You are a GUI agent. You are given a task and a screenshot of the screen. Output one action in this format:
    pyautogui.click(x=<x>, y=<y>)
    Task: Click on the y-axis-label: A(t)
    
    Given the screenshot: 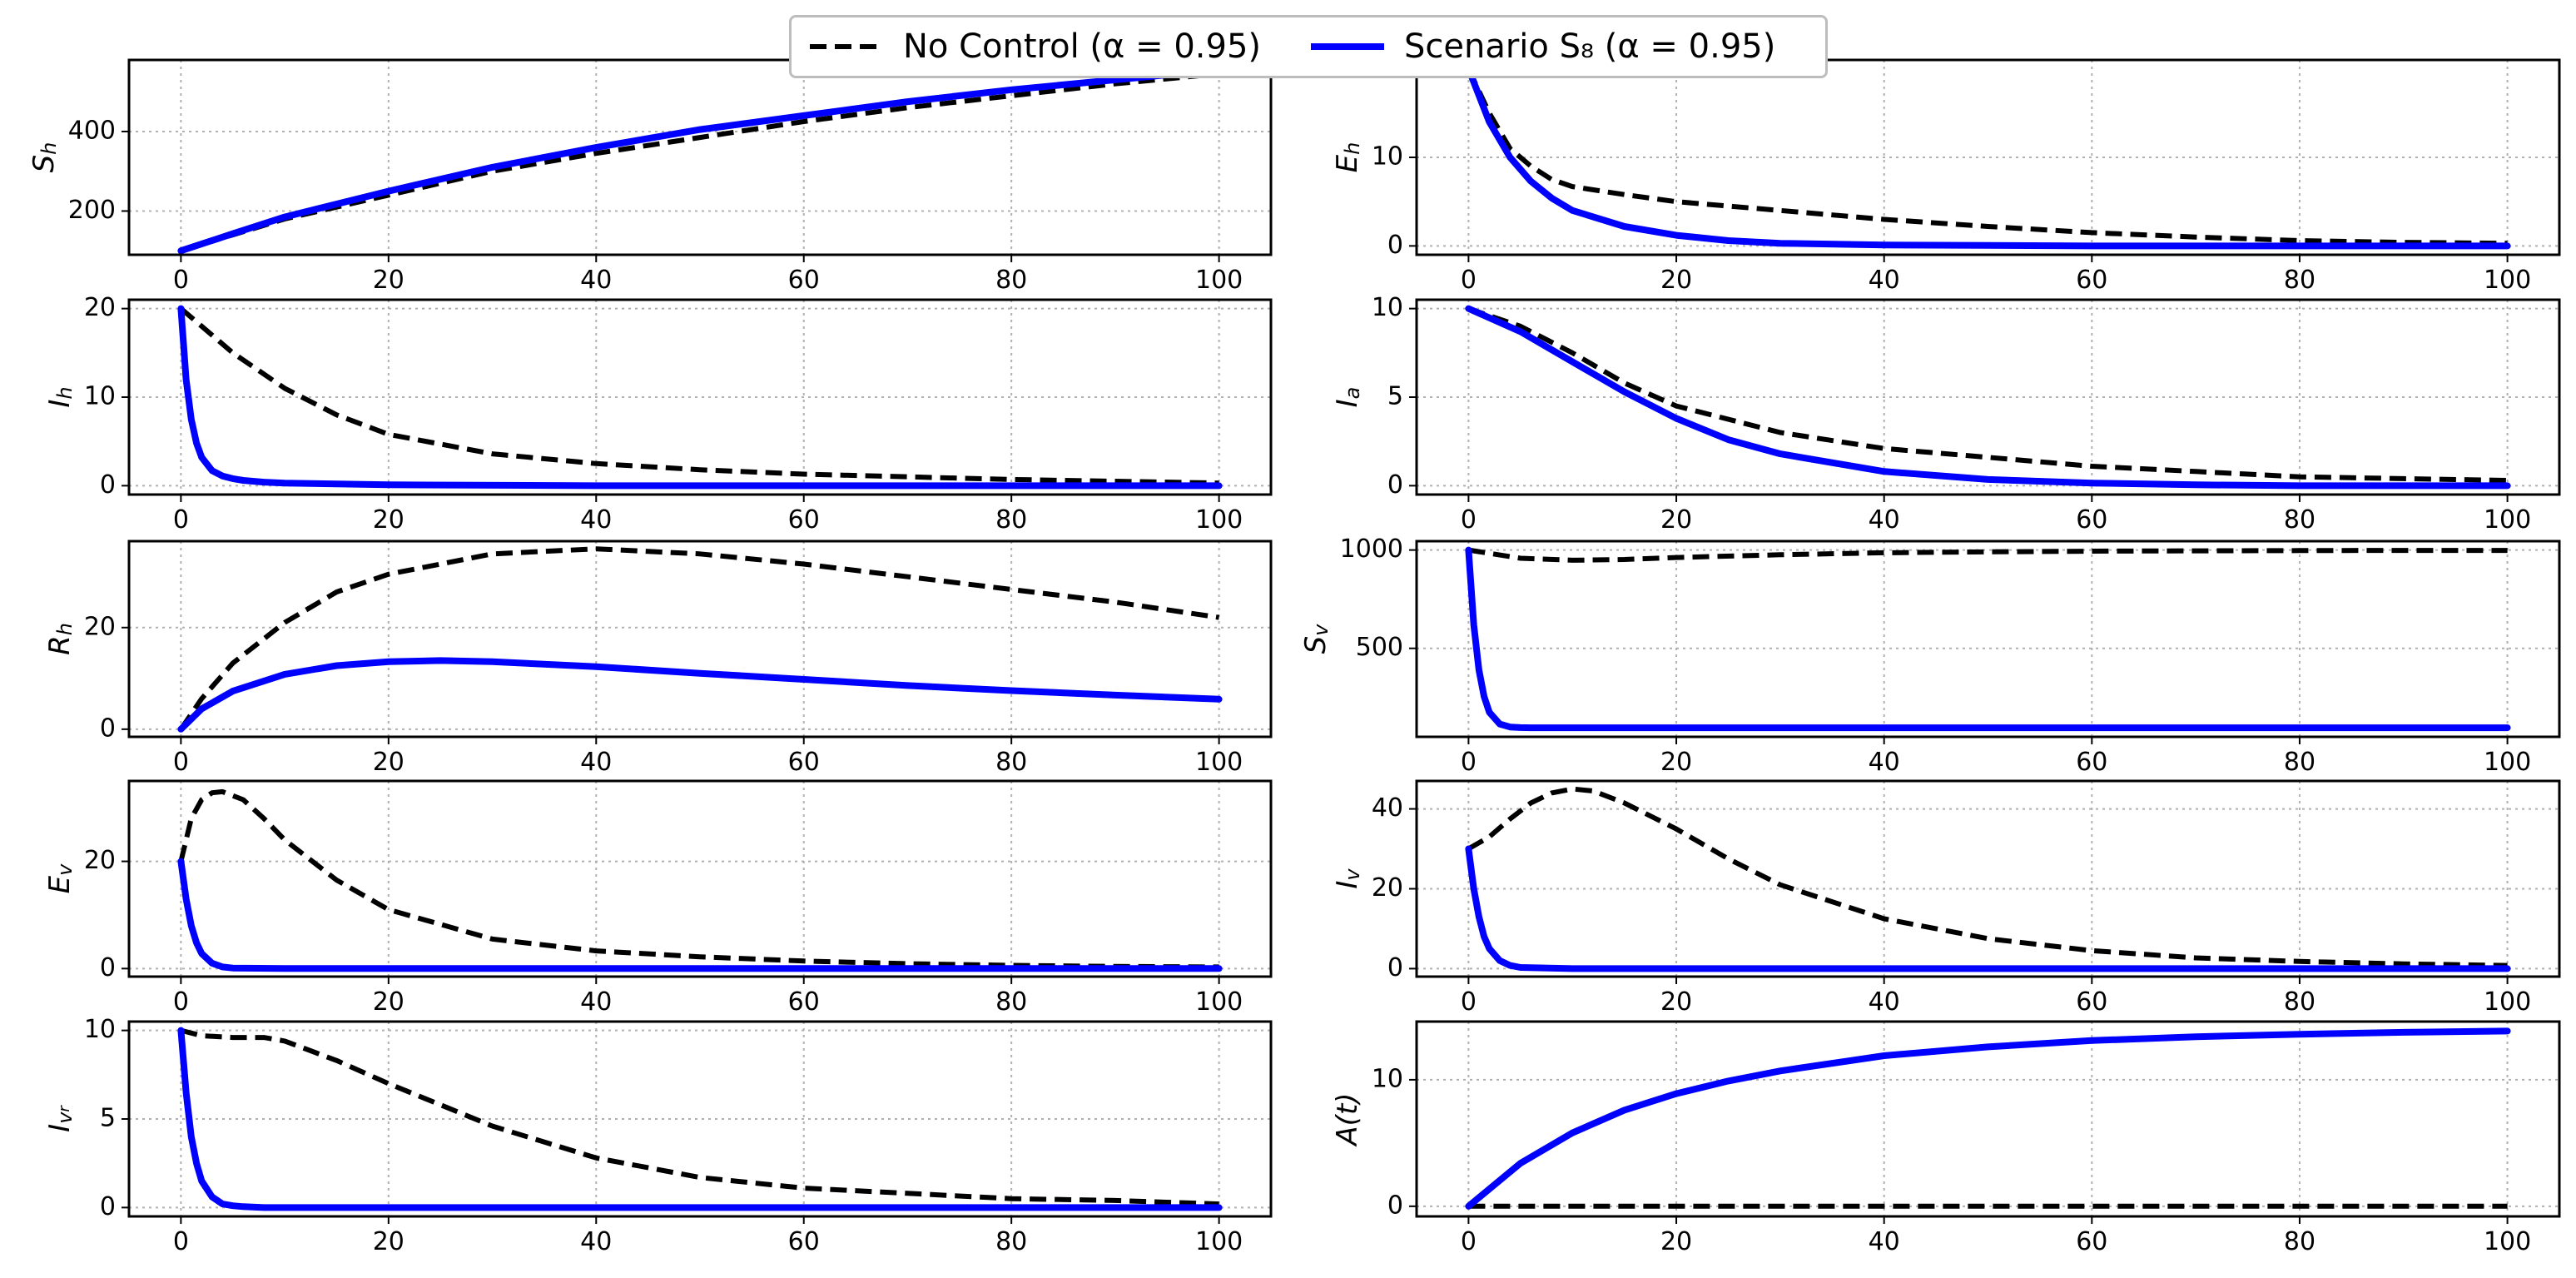 What is the action you would take?
    pyautogui.click(x=1347, y=1119)
    